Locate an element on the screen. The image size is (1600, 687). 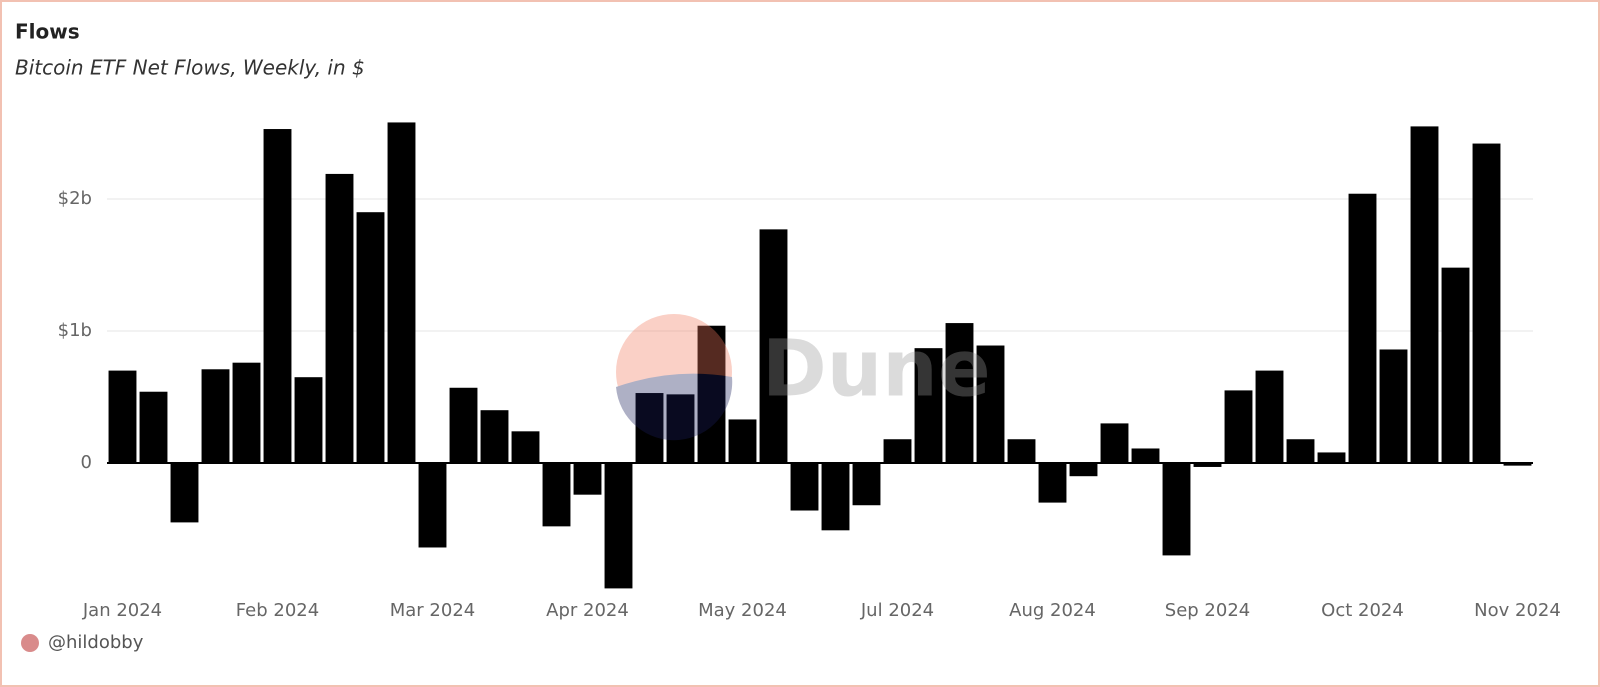
chart-title: Flows is located at coordinates (47, 32).